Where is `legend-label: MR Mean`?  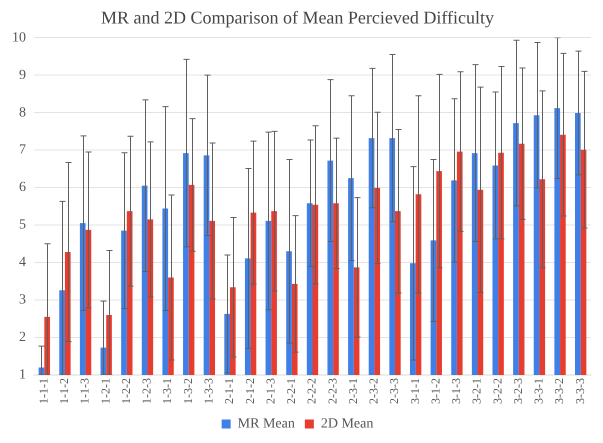 legend-label: MR Mean is located at coordinates (266, 424).